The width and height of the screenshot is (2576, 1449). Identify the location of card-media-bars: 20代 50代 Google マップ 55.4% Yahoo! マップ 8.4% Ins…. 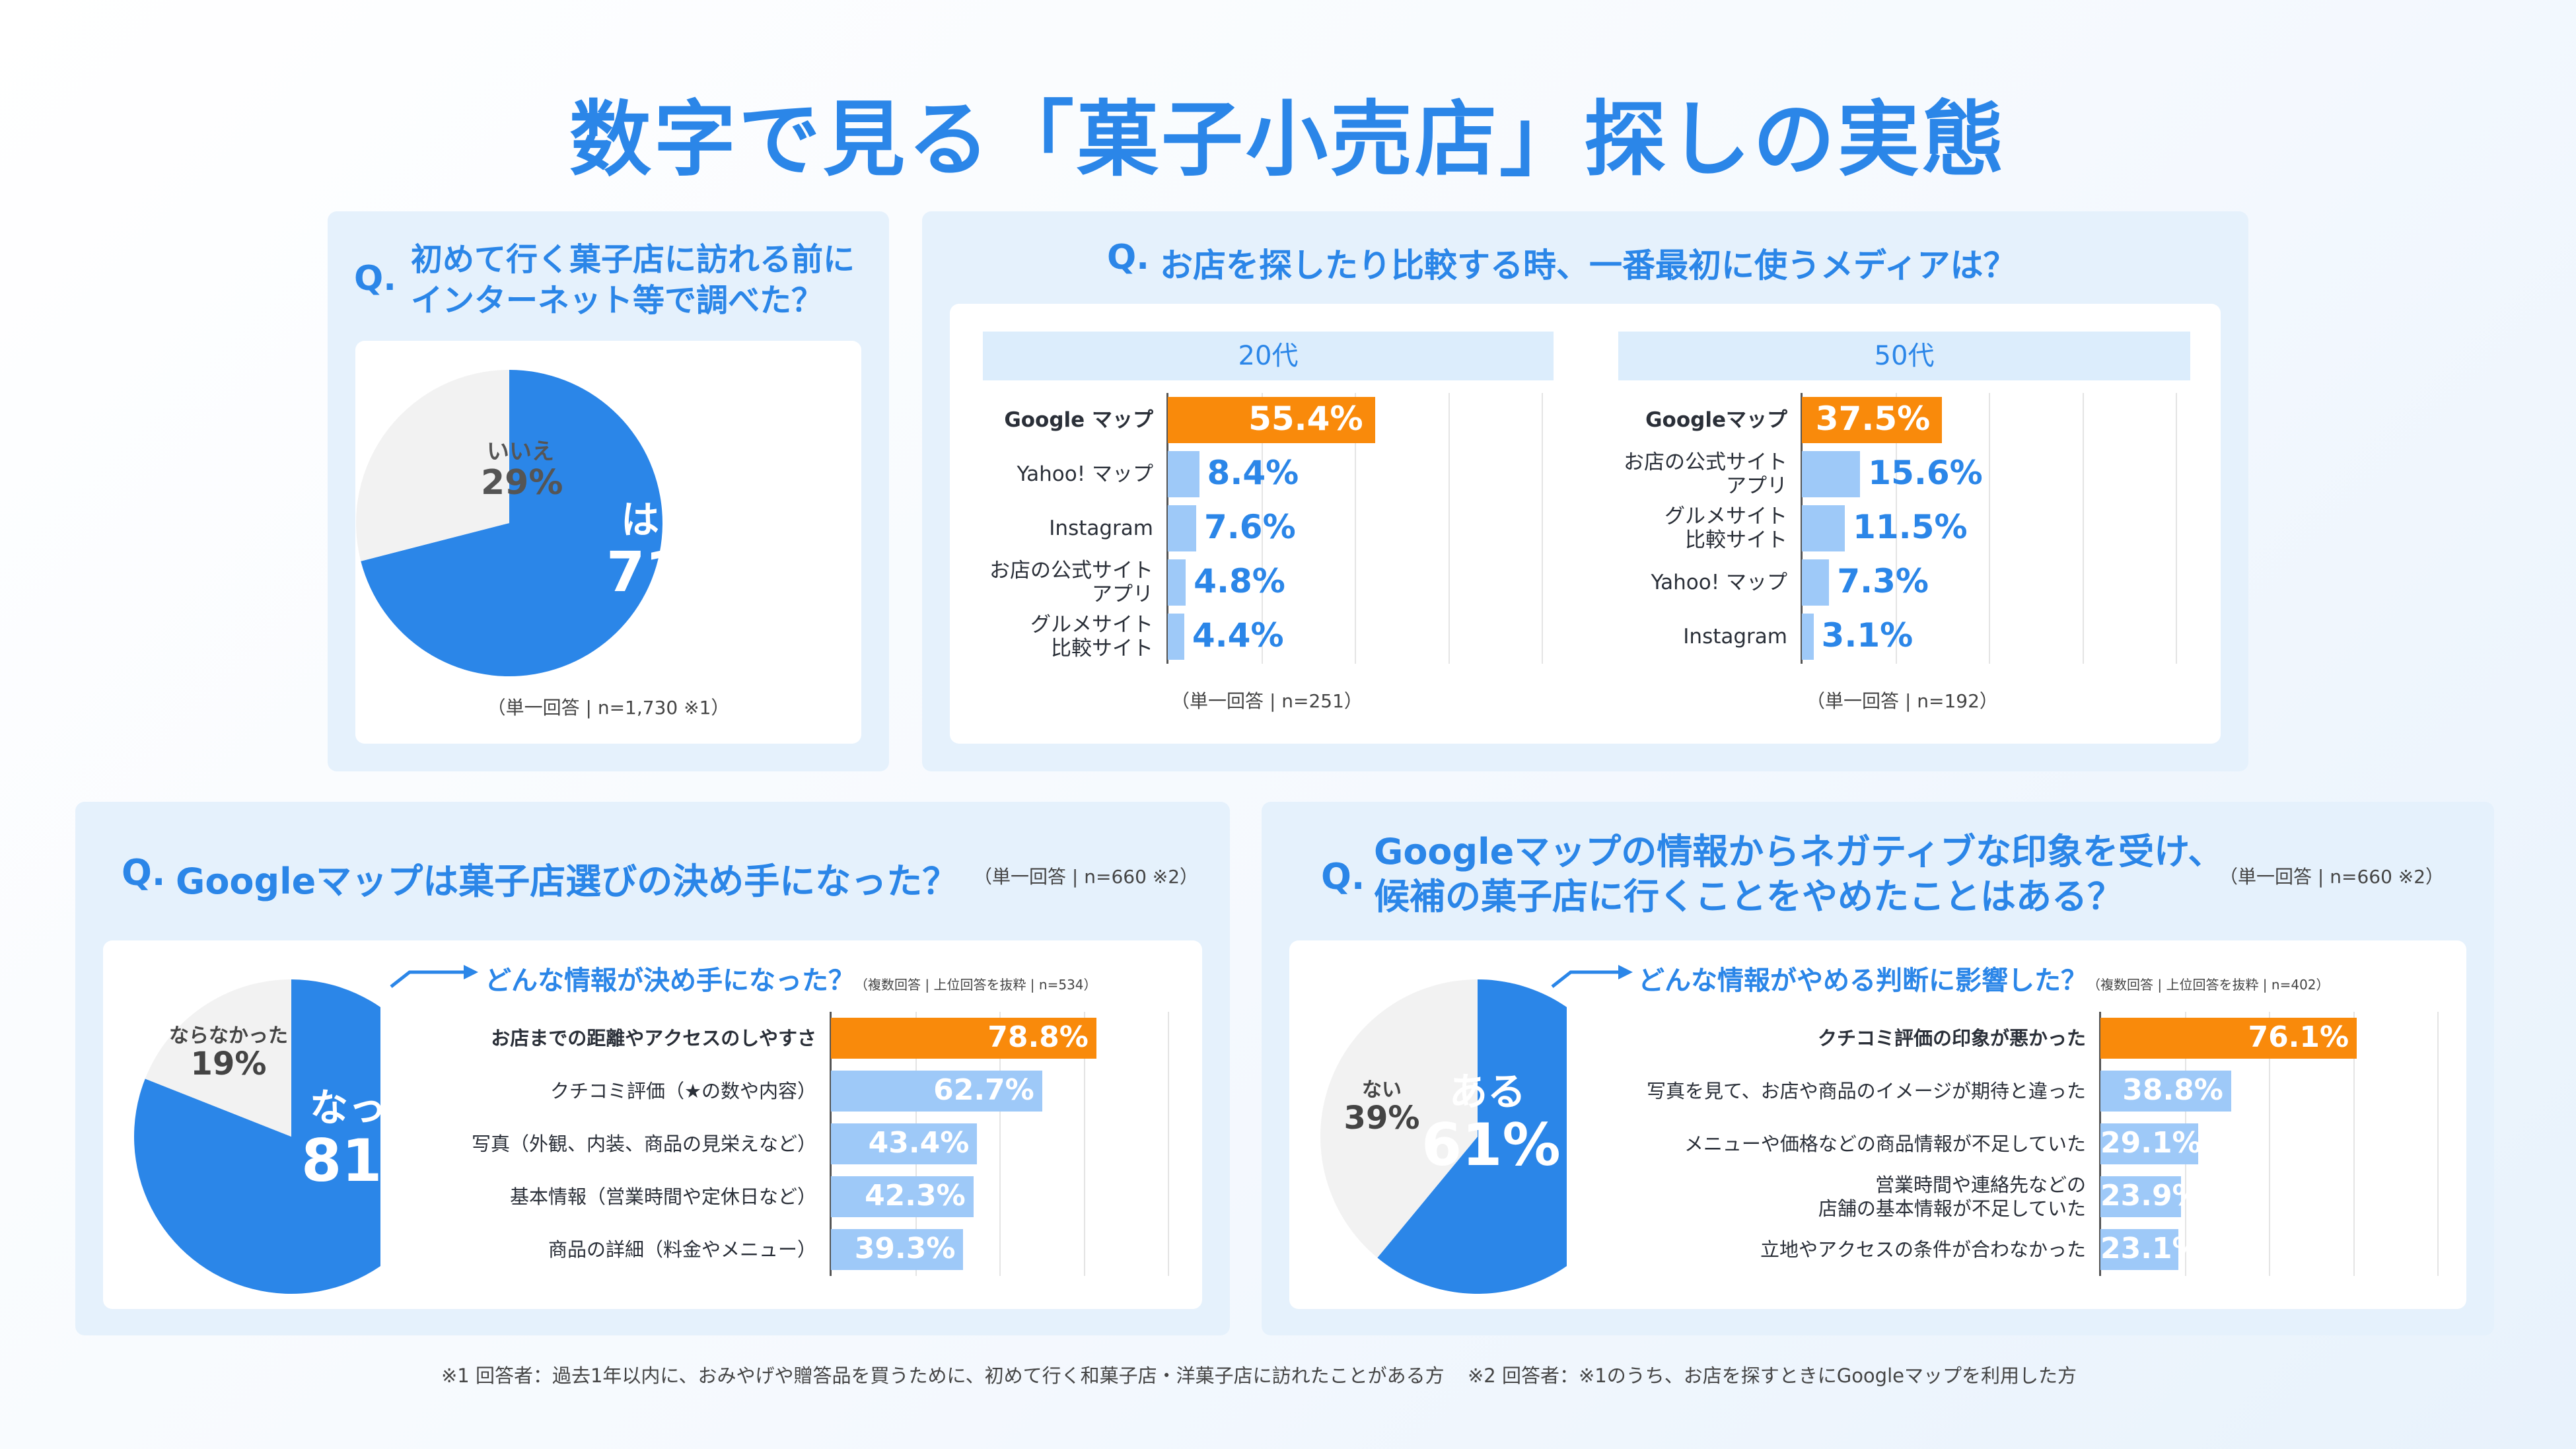
(1585, 524).